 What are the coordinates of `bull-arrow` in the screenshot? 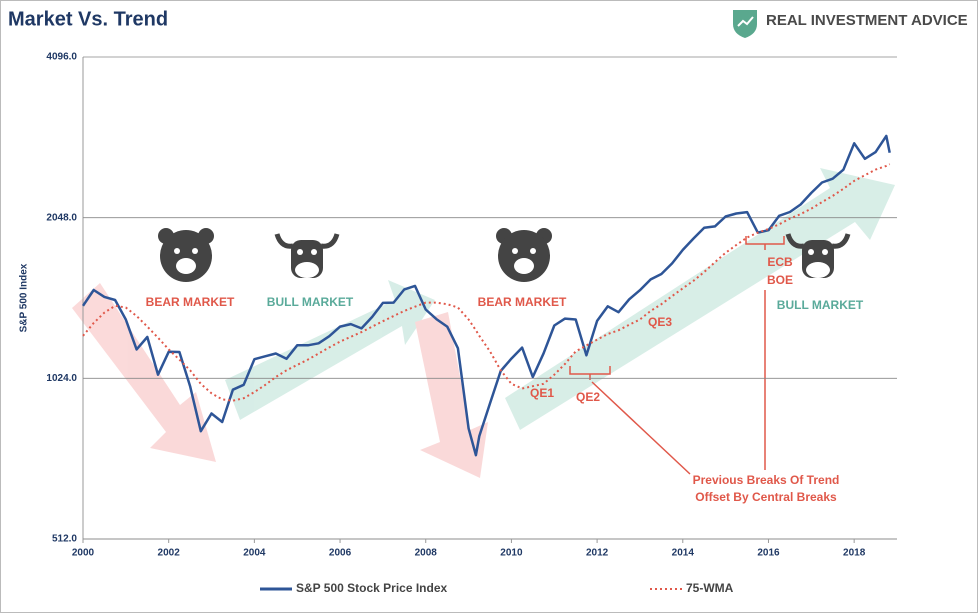 It's located at (330, 350).